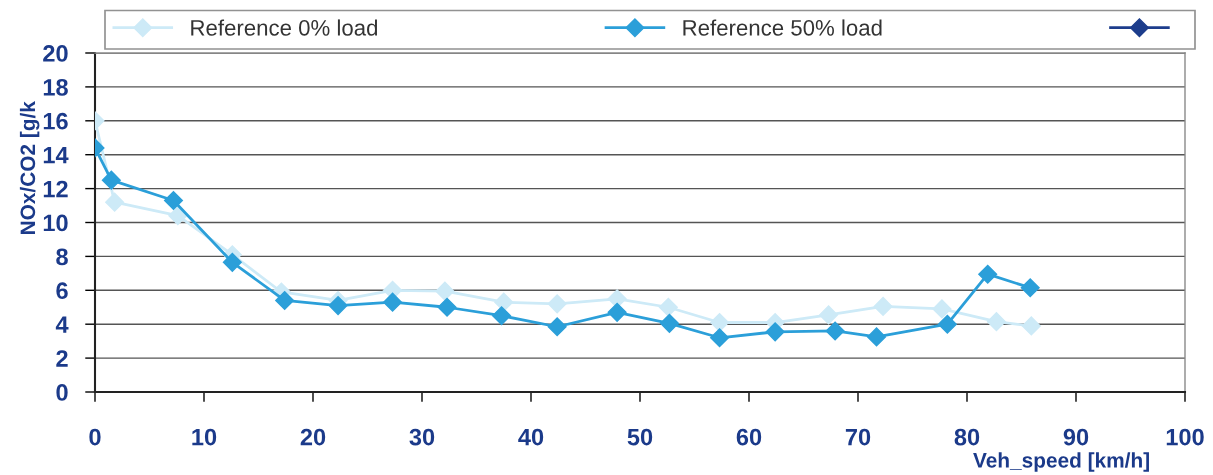  I want to click on legend-label: Reference 50% load, so click(782, 27).